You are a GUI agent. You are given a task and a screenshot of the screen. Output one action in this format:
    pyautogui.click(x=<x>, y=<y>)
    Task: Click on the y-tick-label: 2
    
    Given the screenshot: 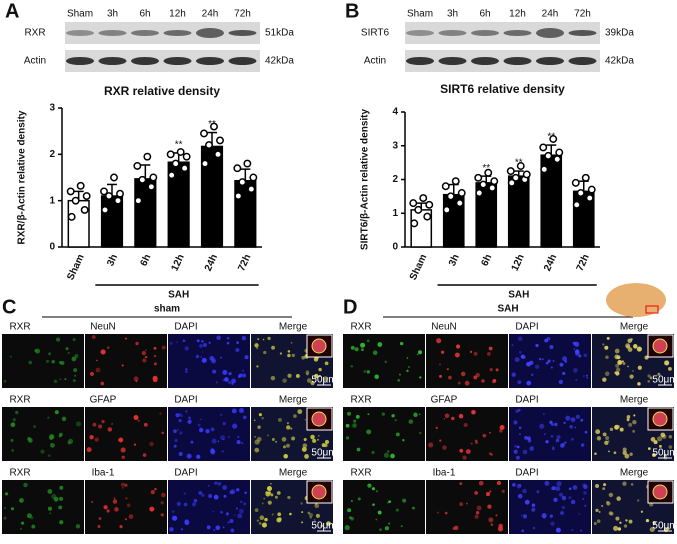 What is the action you would take?
    pyautogui.click(x=52, y=154)
    